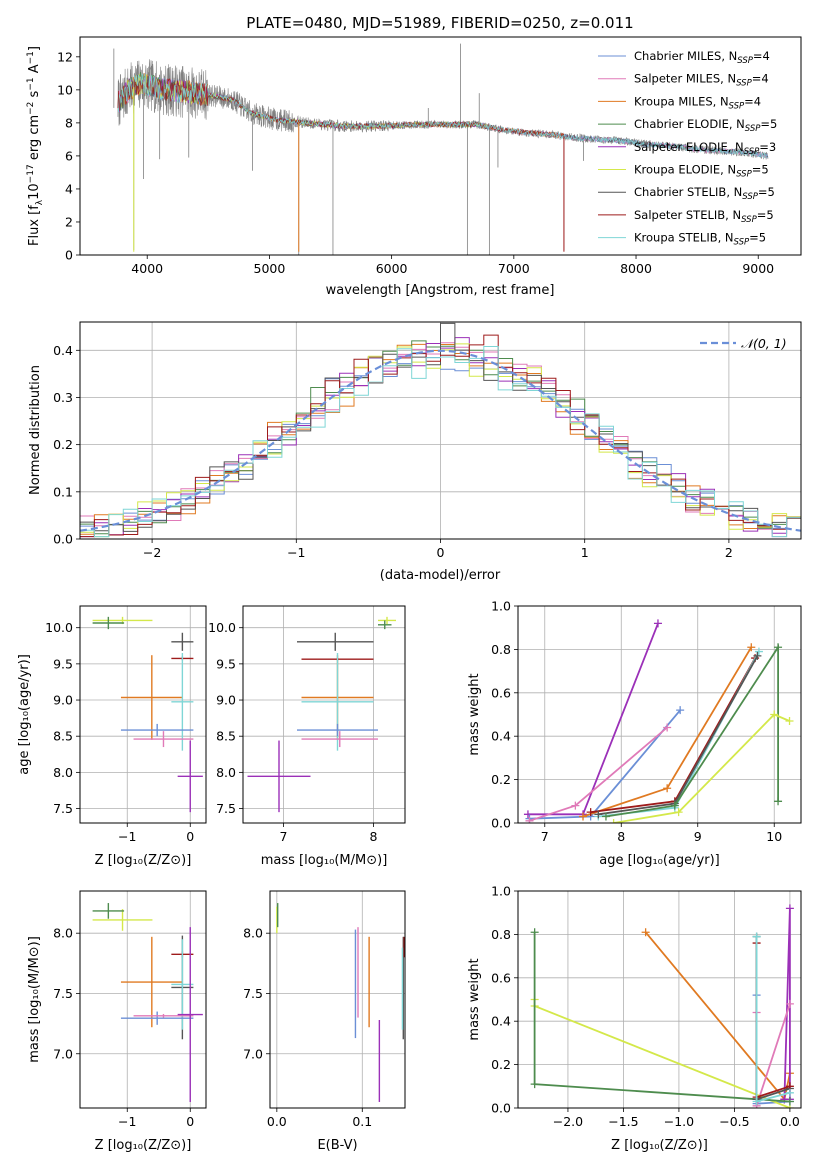 This screenshot has height=1170, width=819. I want to click on axes-age_vs_Z: −1 0 7.5 8.0 8.5 9.0 9.5 10.0, so click(119, 732).